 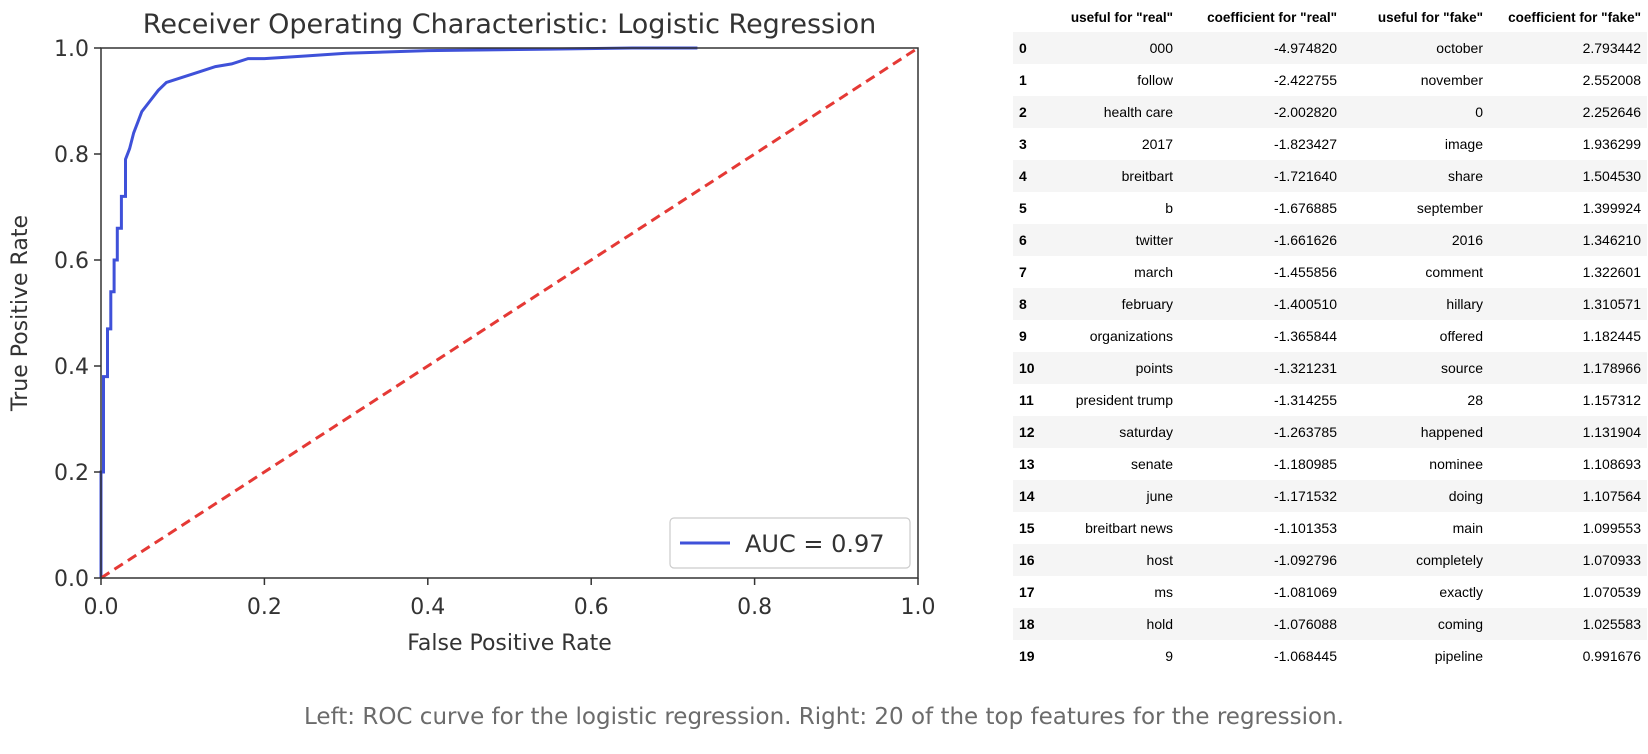 I want to click on table-cell-useful-fake: exactly, so click(x=1461, y=592).